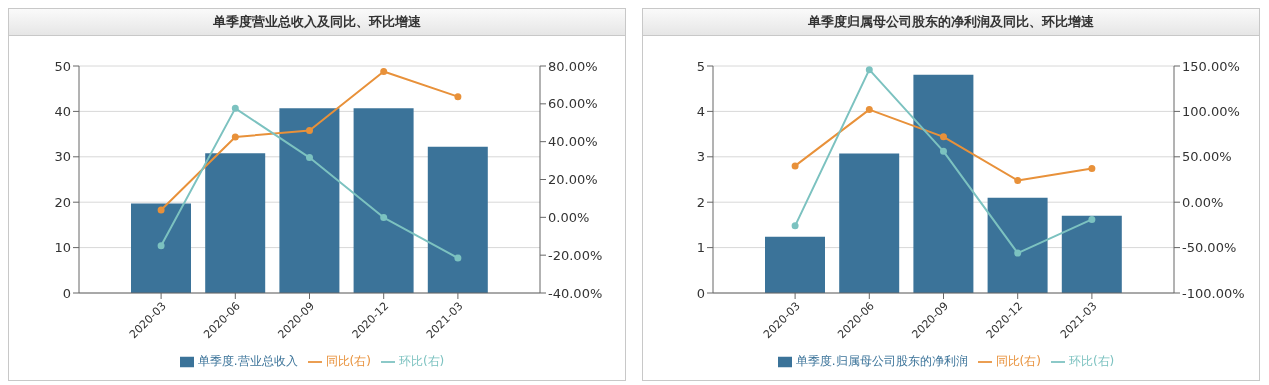 Image resolution: width=1269 pixels, height=385 pixels. Describe the element at coordinates (700, 202) in the screenshot. I see `y-tick-label: 2` at that location.